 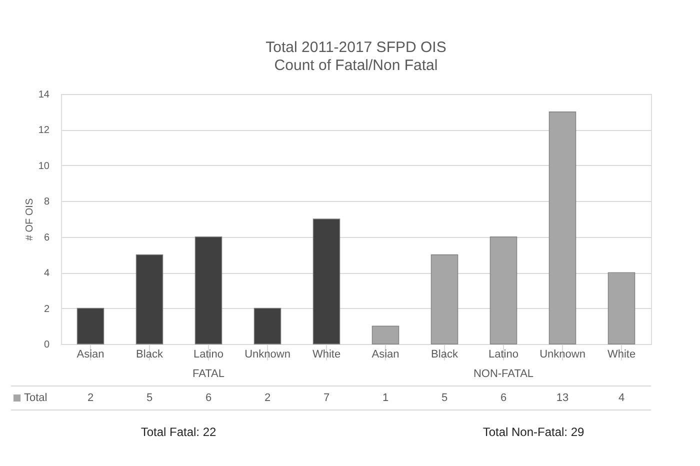 What do you see at coordinates (178, 432) in the screenshot?
I see `text: Total Fatal: 22` at bounding box center [178, 432].